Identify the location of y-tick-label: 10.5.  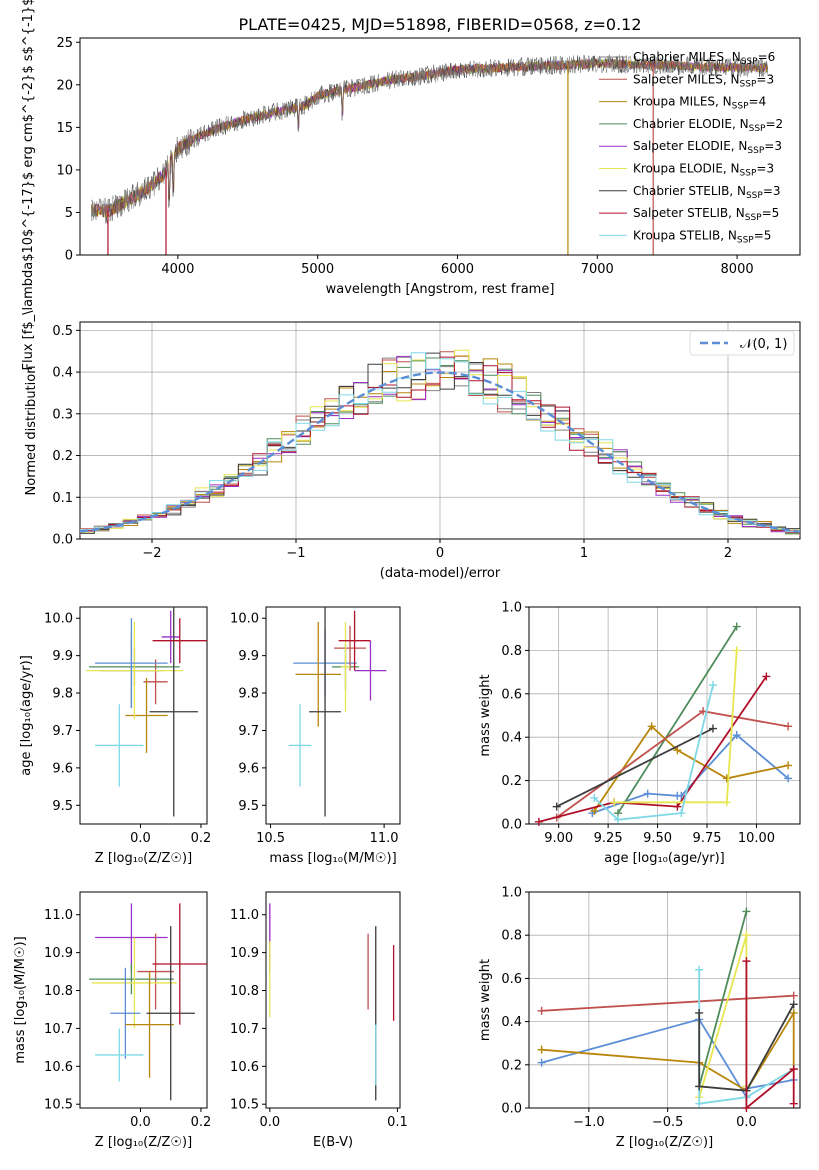
(58, 1105).